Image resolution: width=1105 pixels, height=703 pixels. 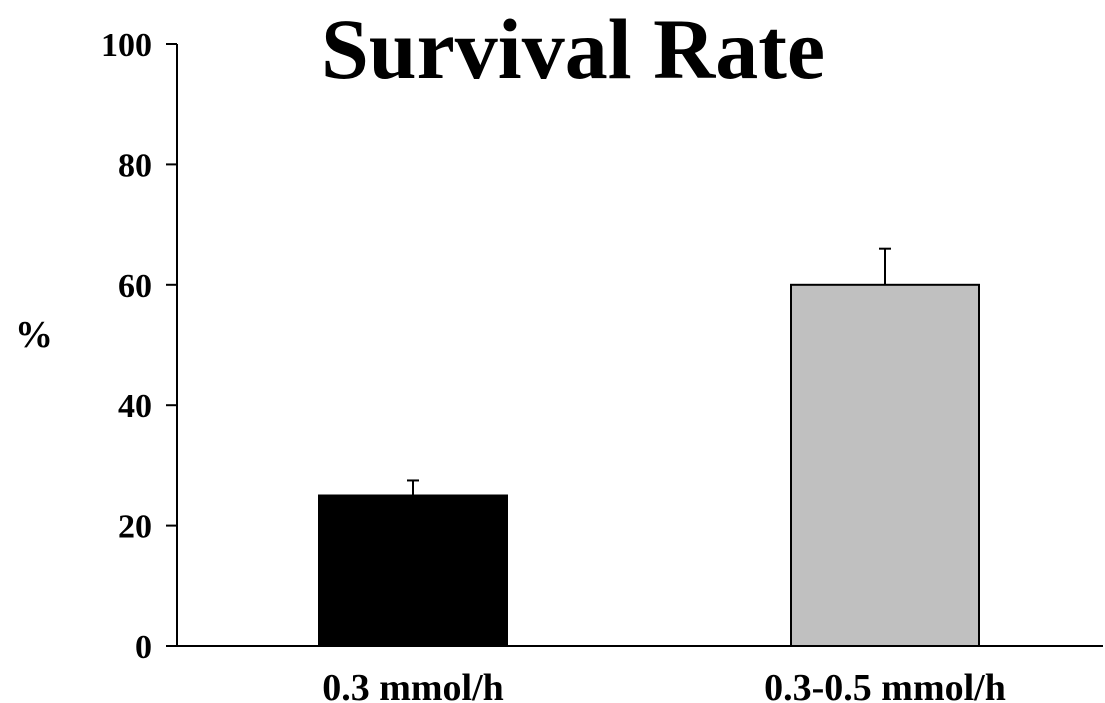 I want to click on chart-title: Survival Rate, so click(x=573, y=49).